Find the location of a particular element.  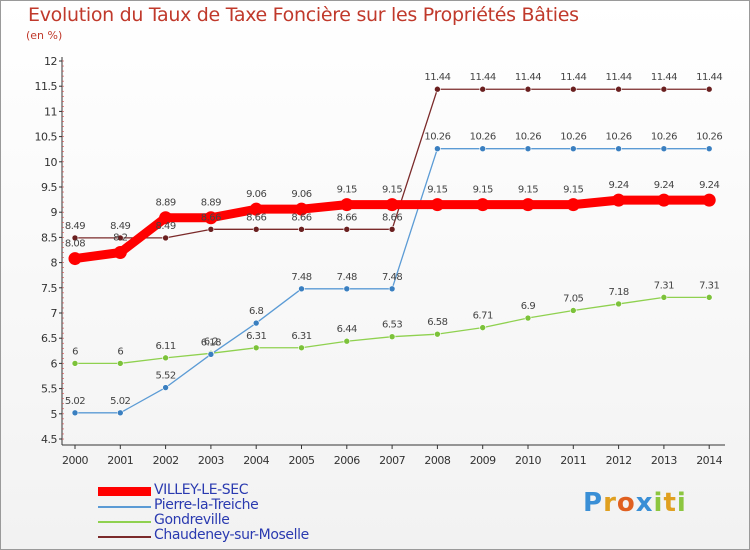

y-tick-label: 4.5 is located at coordinates (49, 439).